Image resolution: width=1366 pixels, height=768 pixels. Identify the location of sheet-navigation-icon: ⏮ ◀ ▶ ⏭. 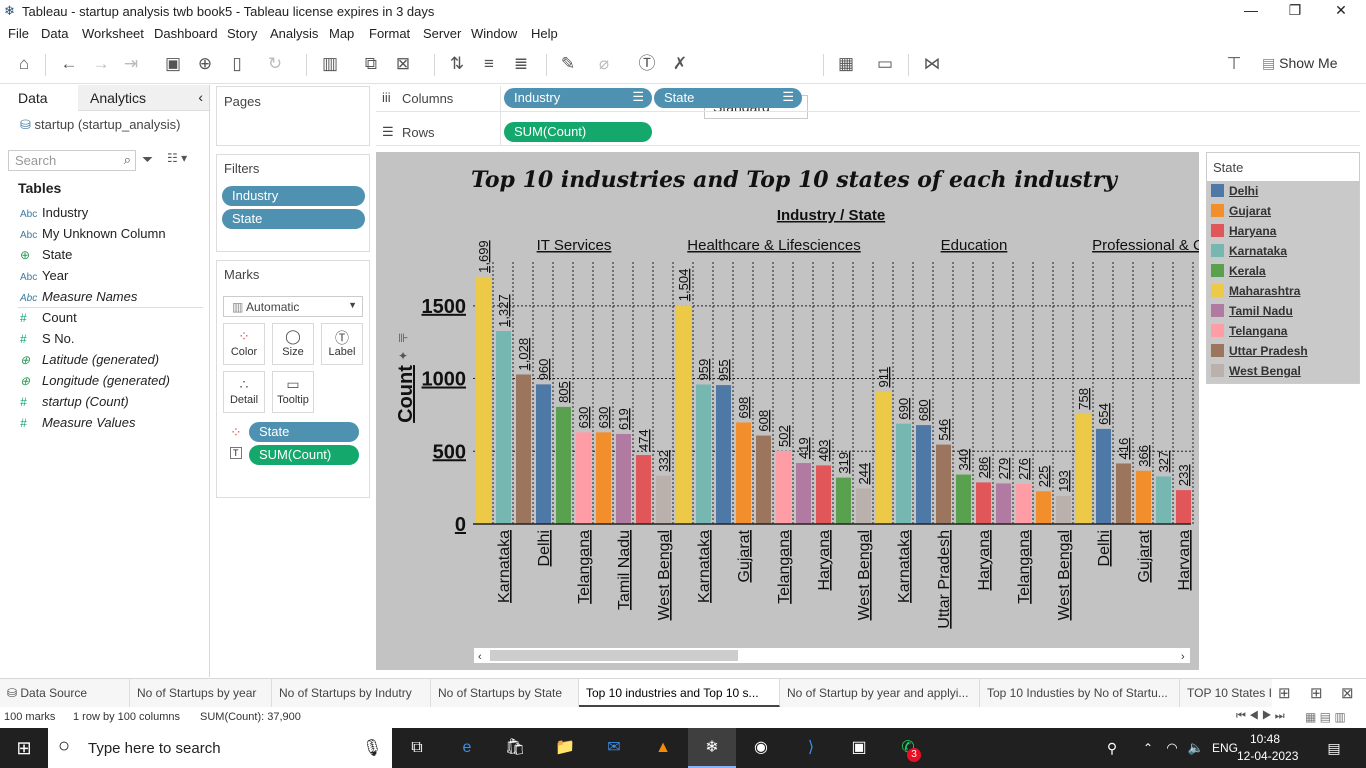
(1260, 716).